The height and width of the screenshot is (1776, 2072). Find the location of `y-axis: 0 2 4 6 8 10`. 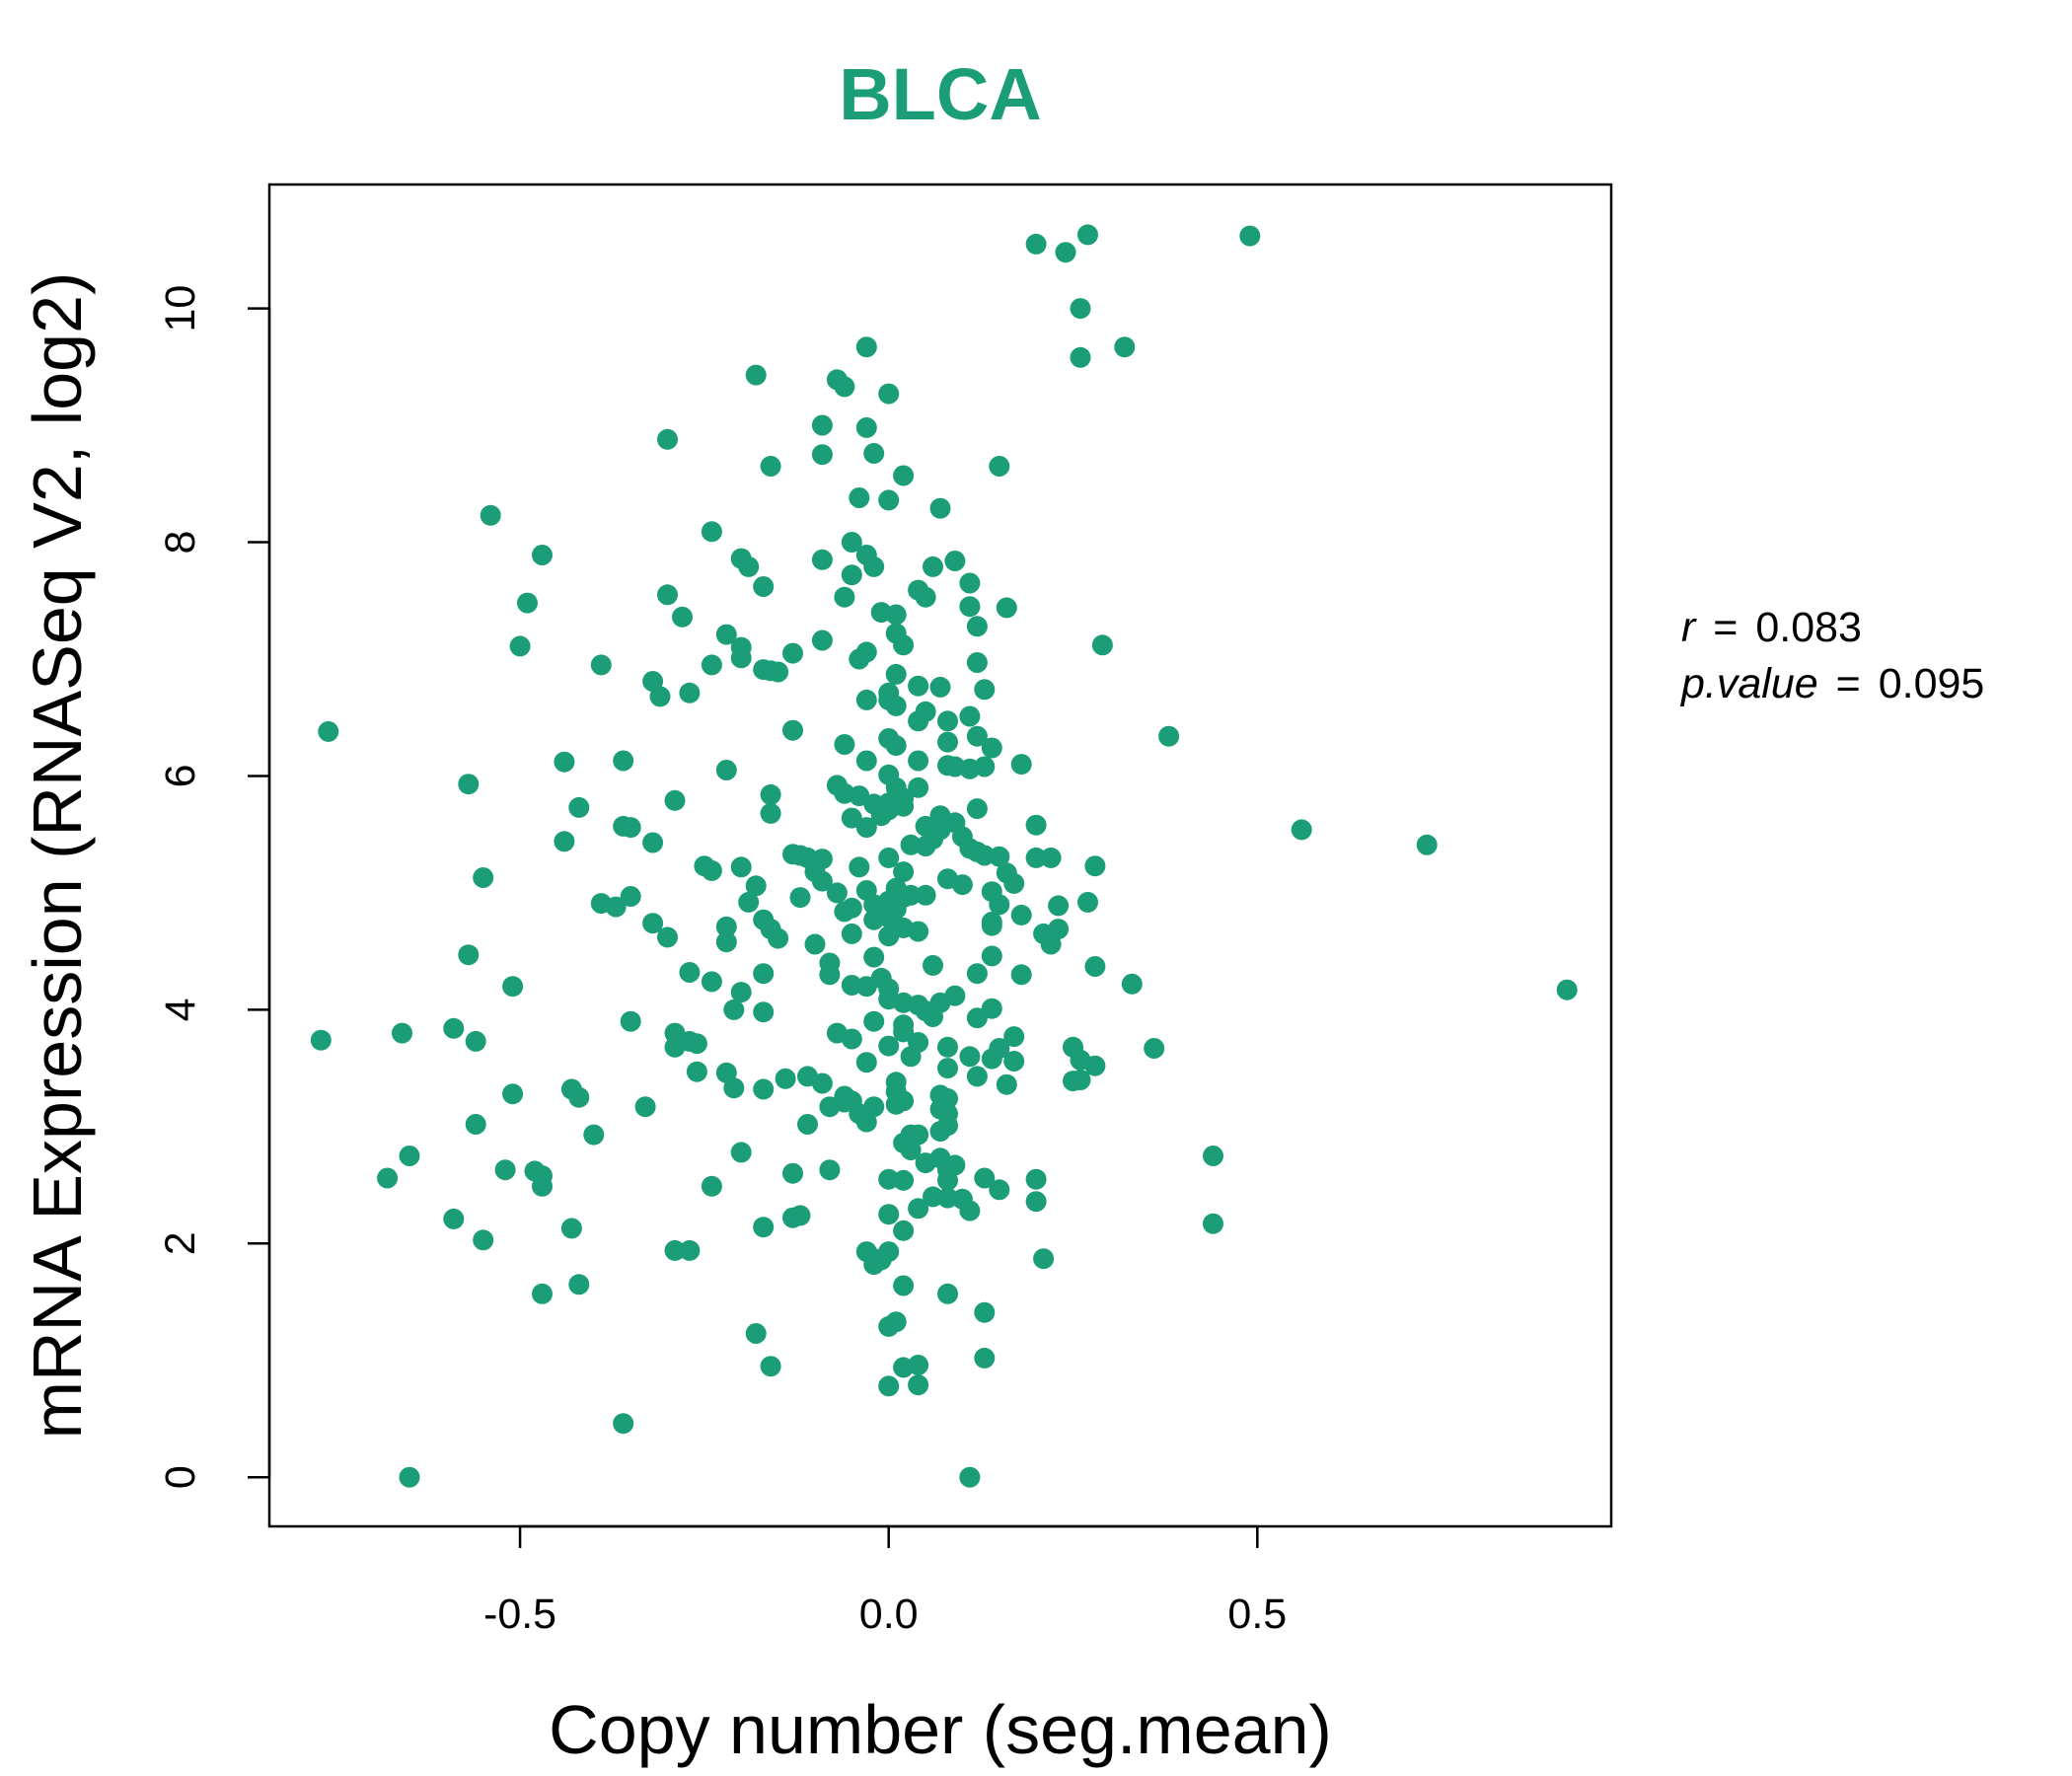

y-axis: 0 2 4 6 8 10 is located at coordinates (214, 887).